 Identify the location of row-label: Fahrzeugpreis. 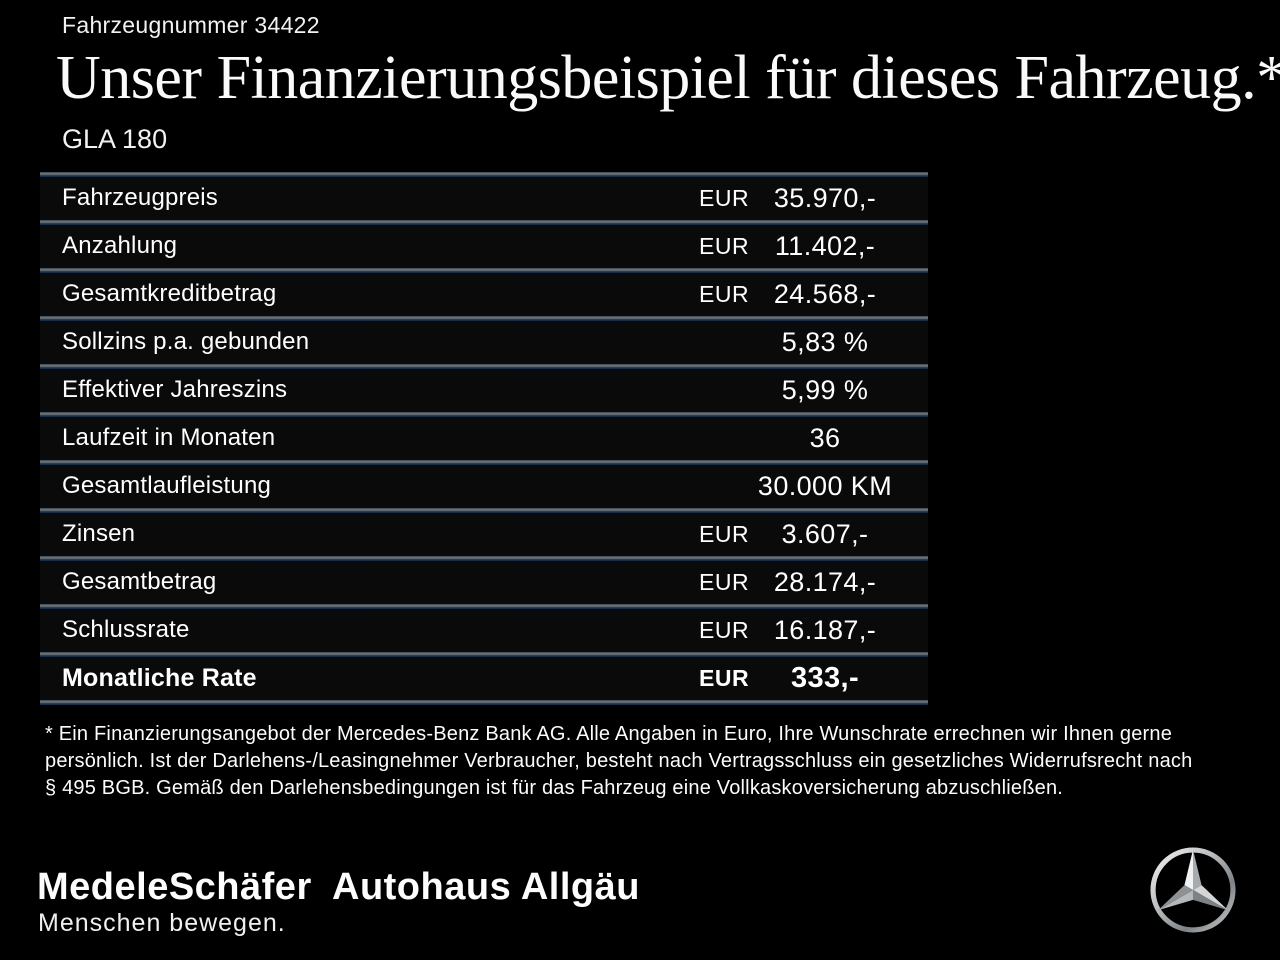
(140, 197).